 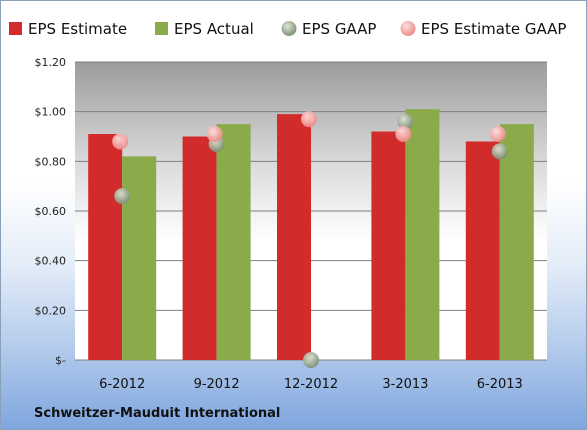 What do you see at coordinates (105, 247) in the screenshot?
I see `bar-eps-estimate-6-2012` at bounding box center [105, 247].